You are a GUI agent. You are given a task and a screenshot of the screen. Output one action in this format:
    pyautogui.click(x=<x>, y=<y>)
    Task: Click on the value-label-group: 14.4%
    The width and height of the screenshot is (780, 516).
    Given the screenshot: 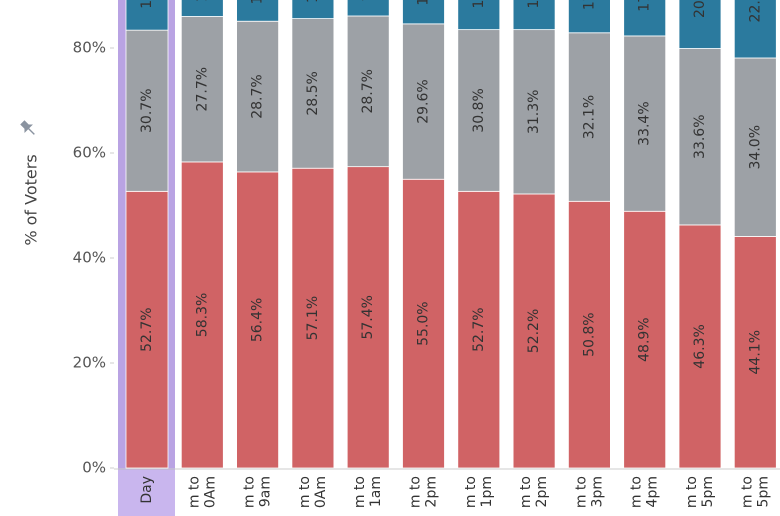 What is the action you would take?
    pyautogui.click(x=313, y=1)
    